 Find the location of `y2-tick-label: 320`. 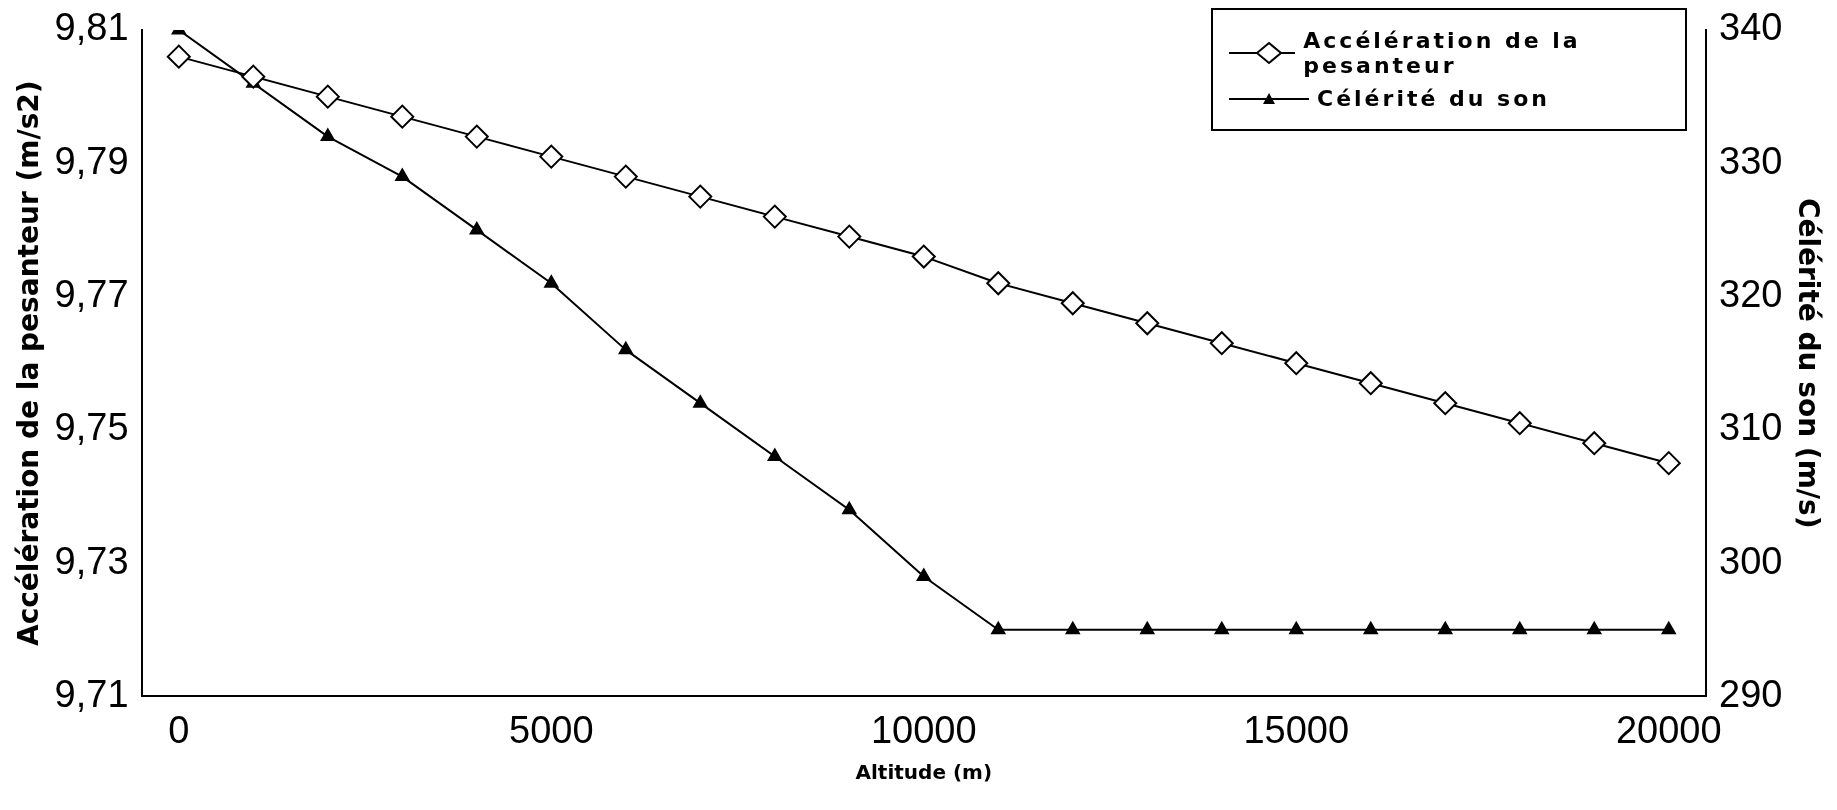

y2-tick-label: 320 is located at coordinates (1751, 294).